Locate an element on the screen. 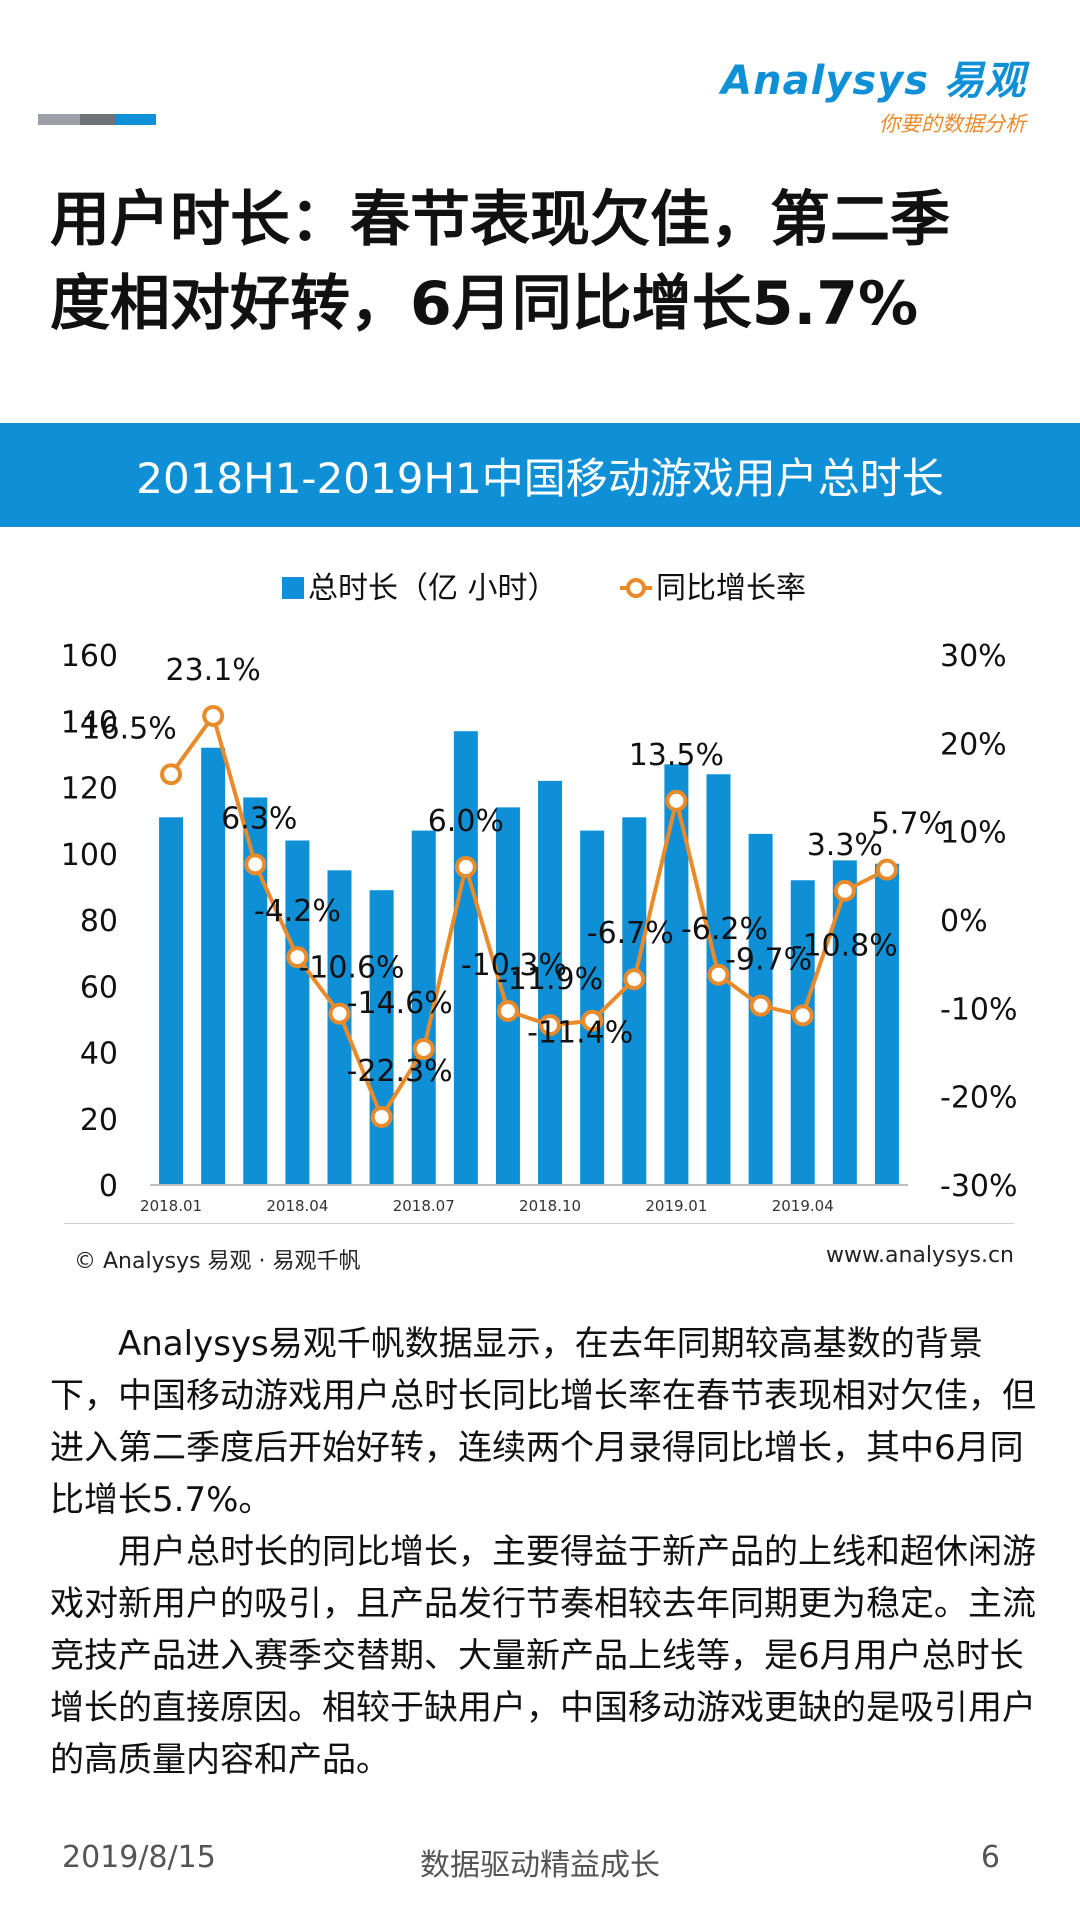  logo-brand: Analysys 易观 is located at coordinates (873, 81).